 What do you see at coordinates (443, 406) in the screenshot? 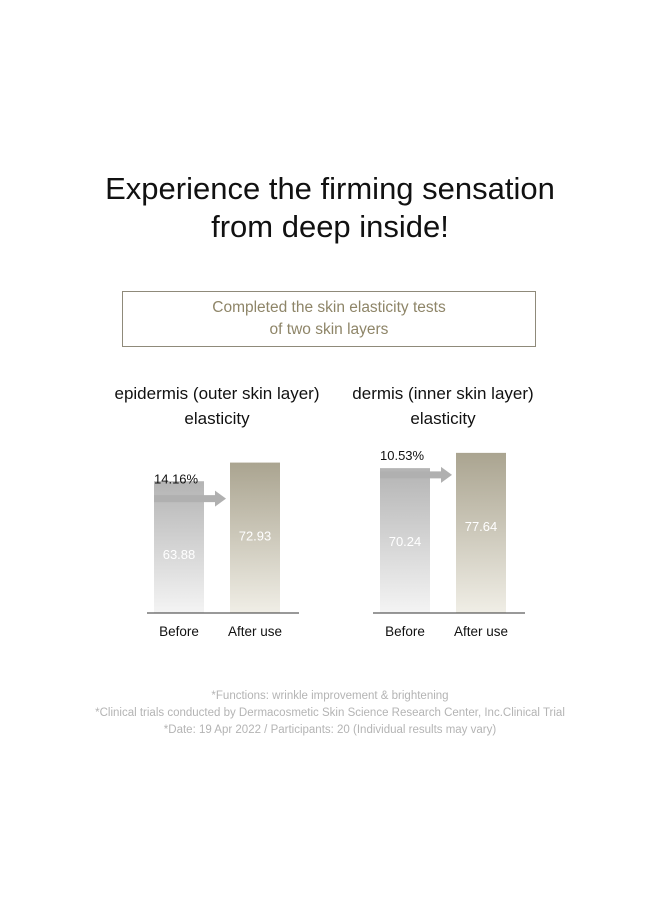
I see `dermis-chart-title: dermis (inner skin layer) elasticity` at bounding box center [443, 406].